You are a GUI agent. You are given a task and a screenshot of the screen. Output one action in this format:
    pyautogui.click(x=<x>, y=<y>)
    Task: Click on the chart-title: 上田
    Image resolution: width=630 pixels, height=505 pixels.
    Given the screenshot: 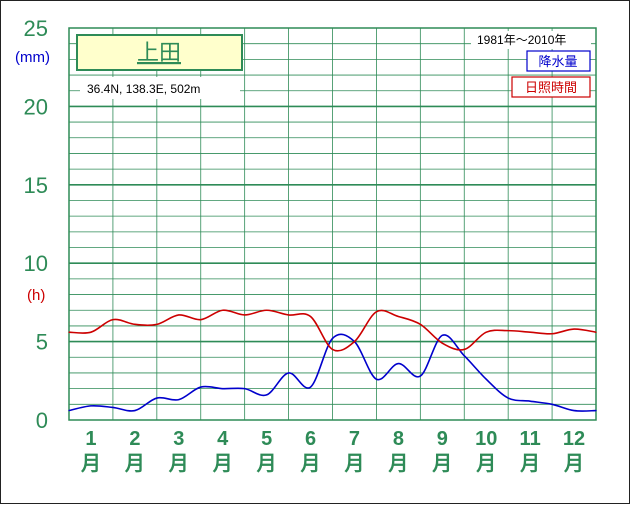 What is the action you would take?
    pyautogui.click(x=159, y=52)
    